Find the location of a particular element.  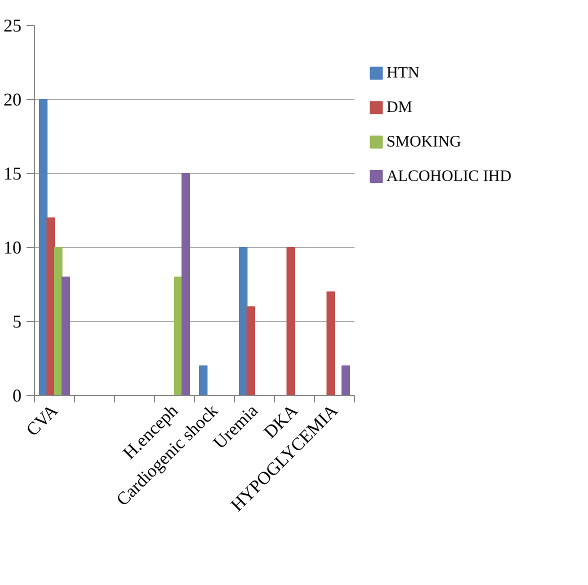

legend-label: HTN is located at coordinates (403, 73).